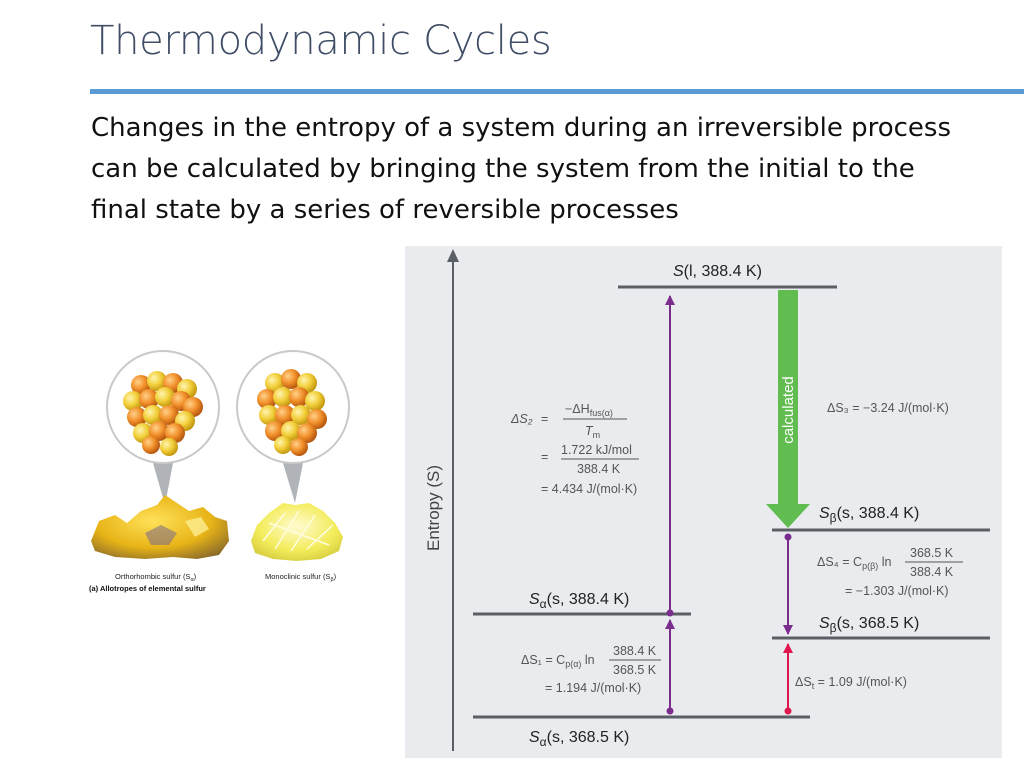  I want to click on caption-monoclinic: Monoclinic sulfur (Sβ), so click(301, 577).